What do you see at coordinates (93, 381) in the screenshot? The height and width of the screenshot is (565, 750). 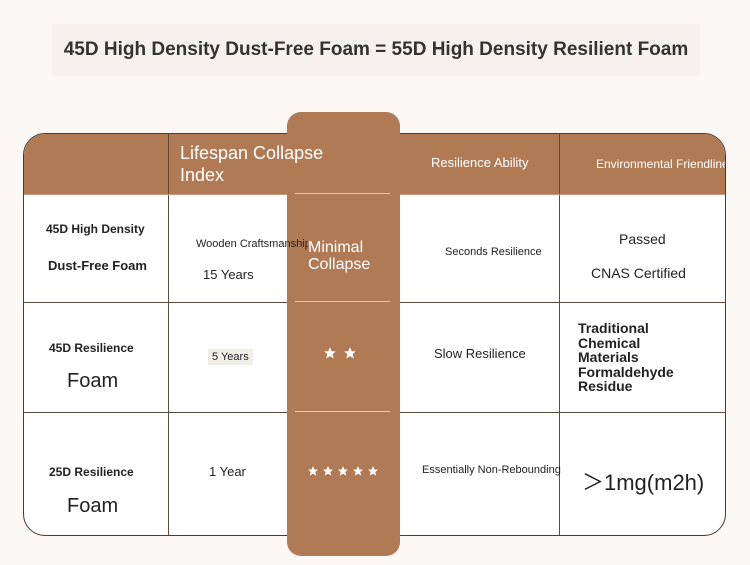 I see `row2-name-line2: Foam` at bounding box center [93, 381].